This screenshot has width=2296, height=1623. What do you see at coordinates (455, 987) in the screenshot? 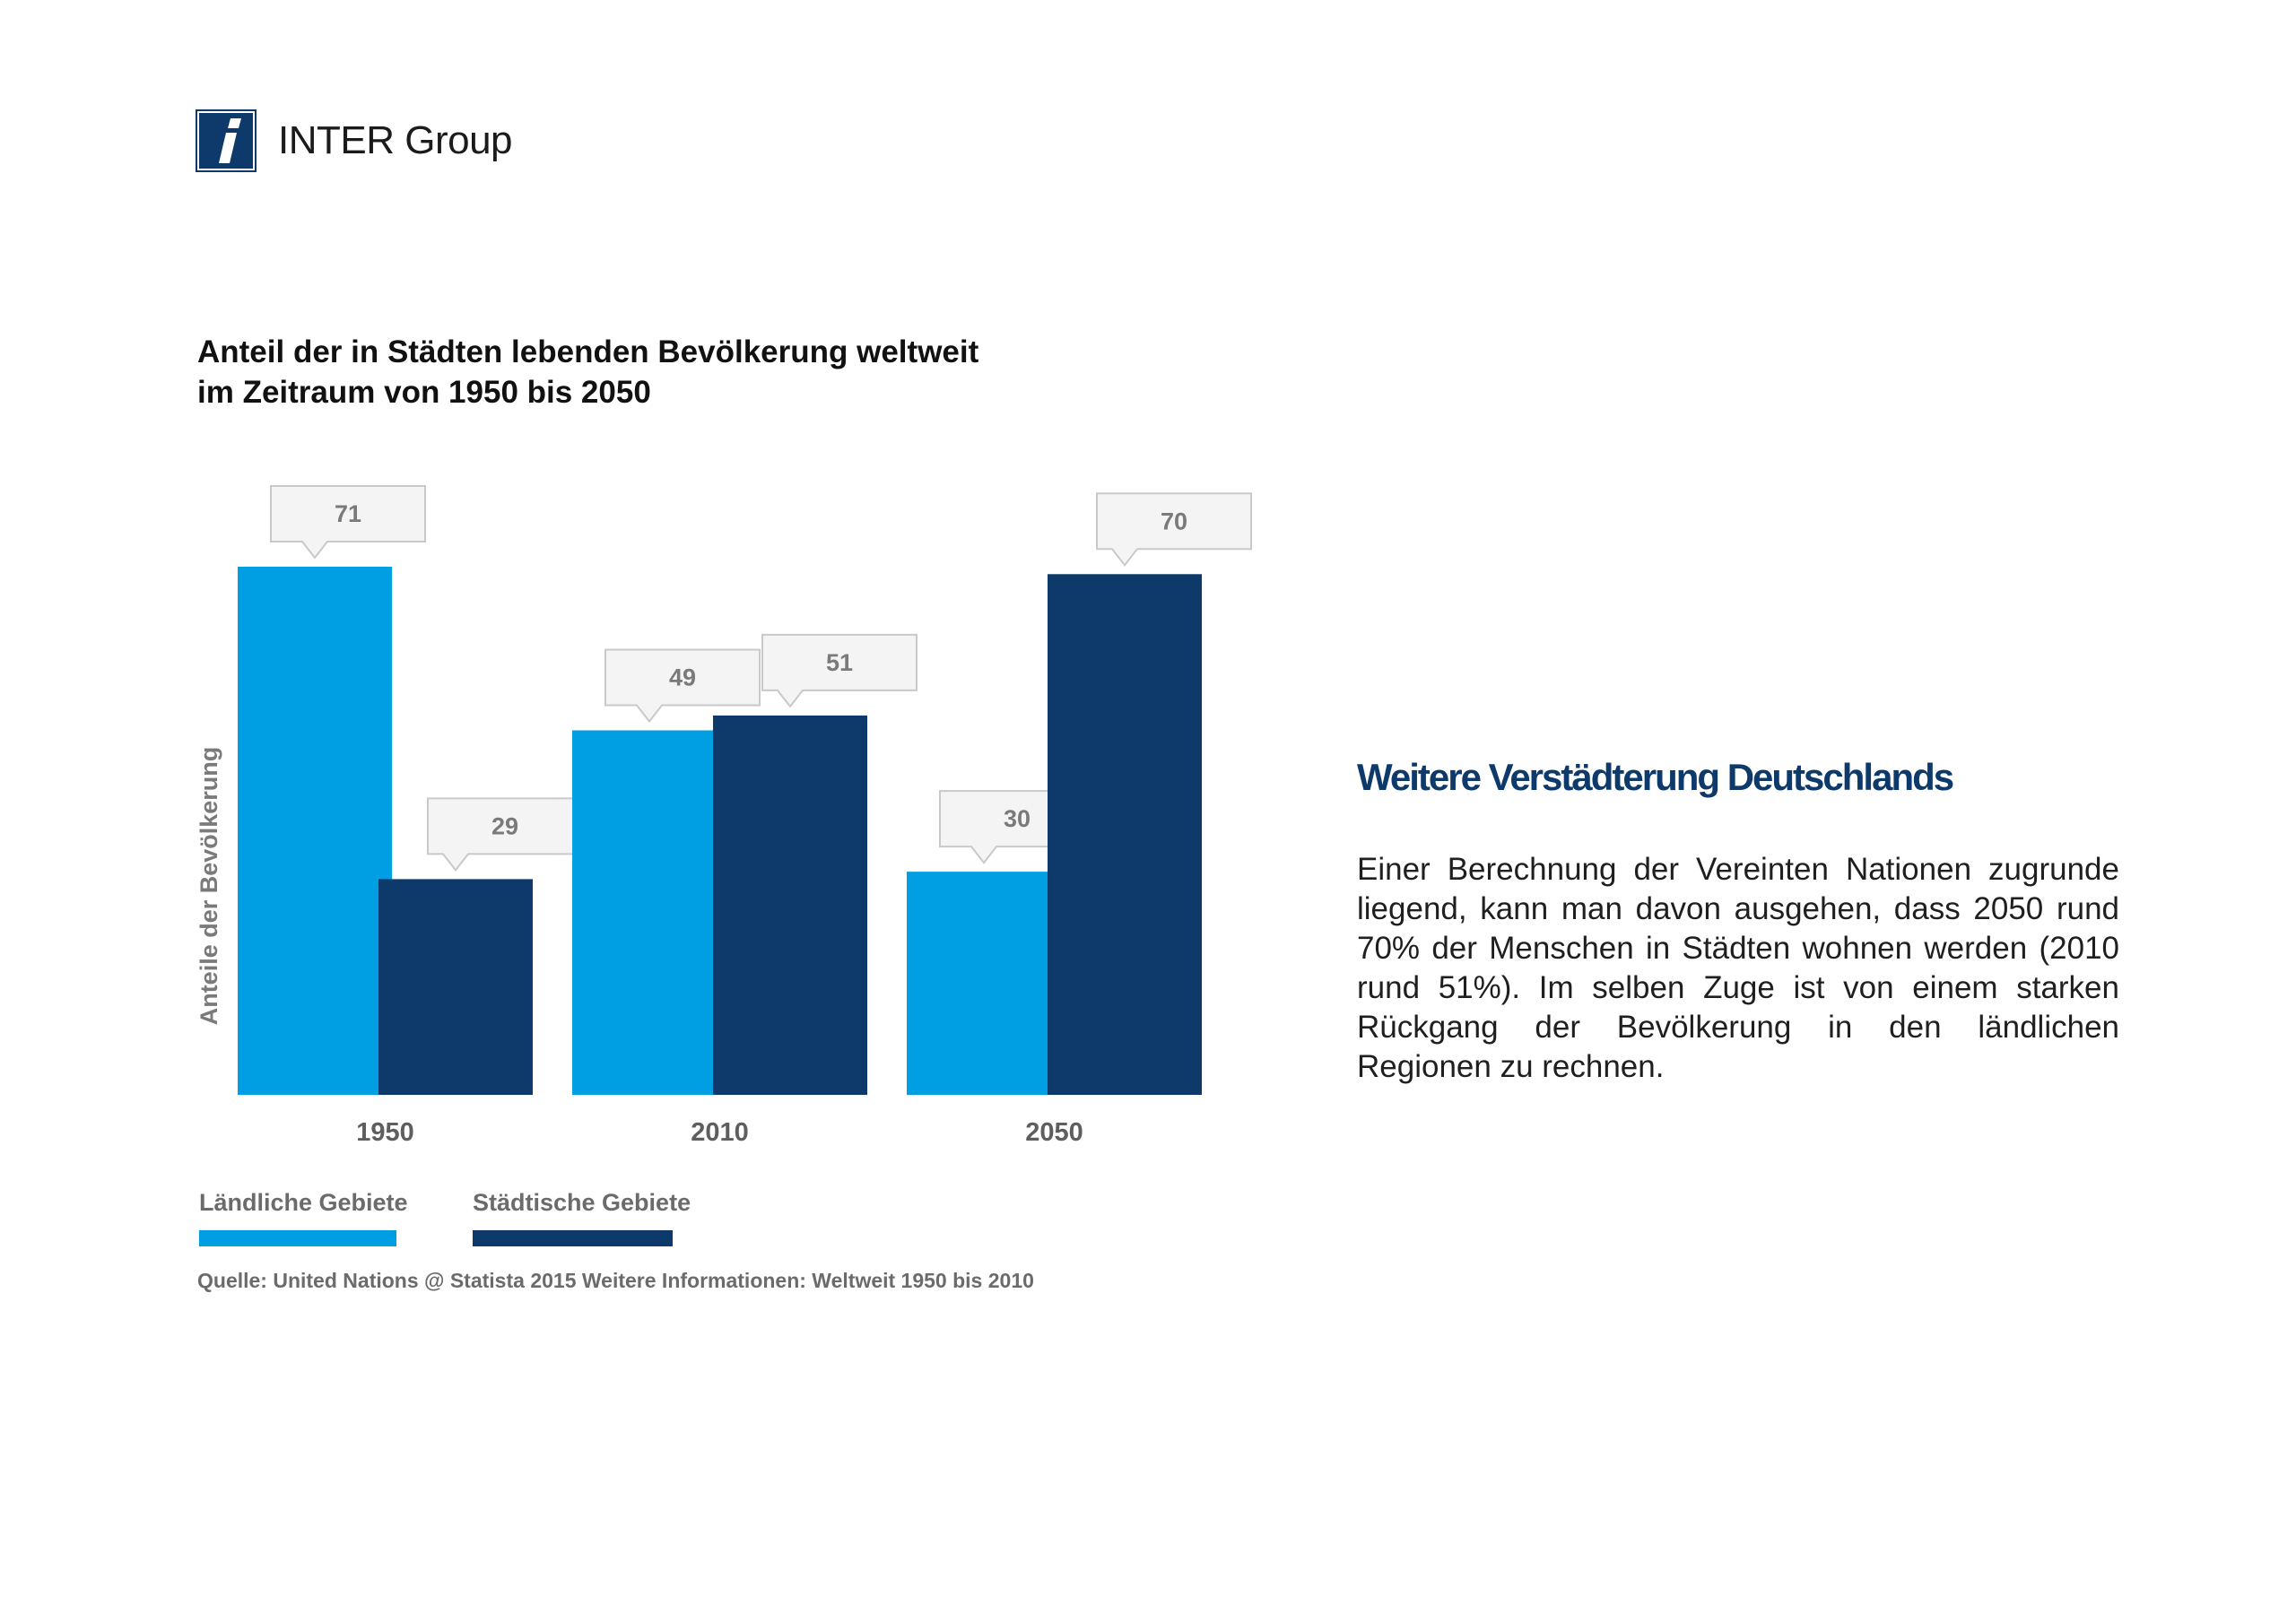
I see `bar-1950-urban` at bounding box center [455, 987].